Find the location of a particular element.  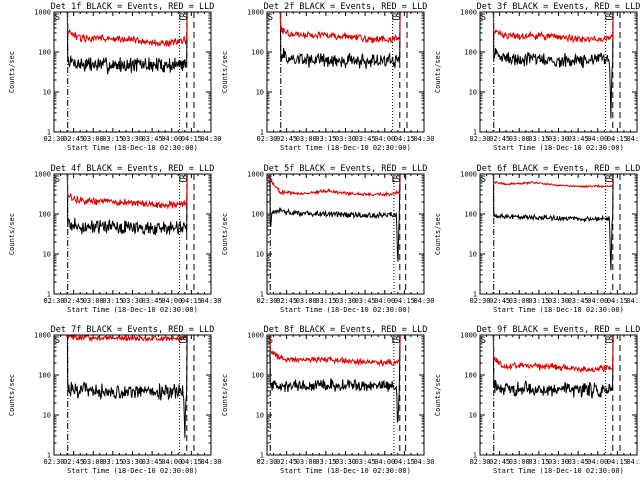

panel-title: Det 8f BLACK = Events, RED = LLD is located at coordinates (346, 330).